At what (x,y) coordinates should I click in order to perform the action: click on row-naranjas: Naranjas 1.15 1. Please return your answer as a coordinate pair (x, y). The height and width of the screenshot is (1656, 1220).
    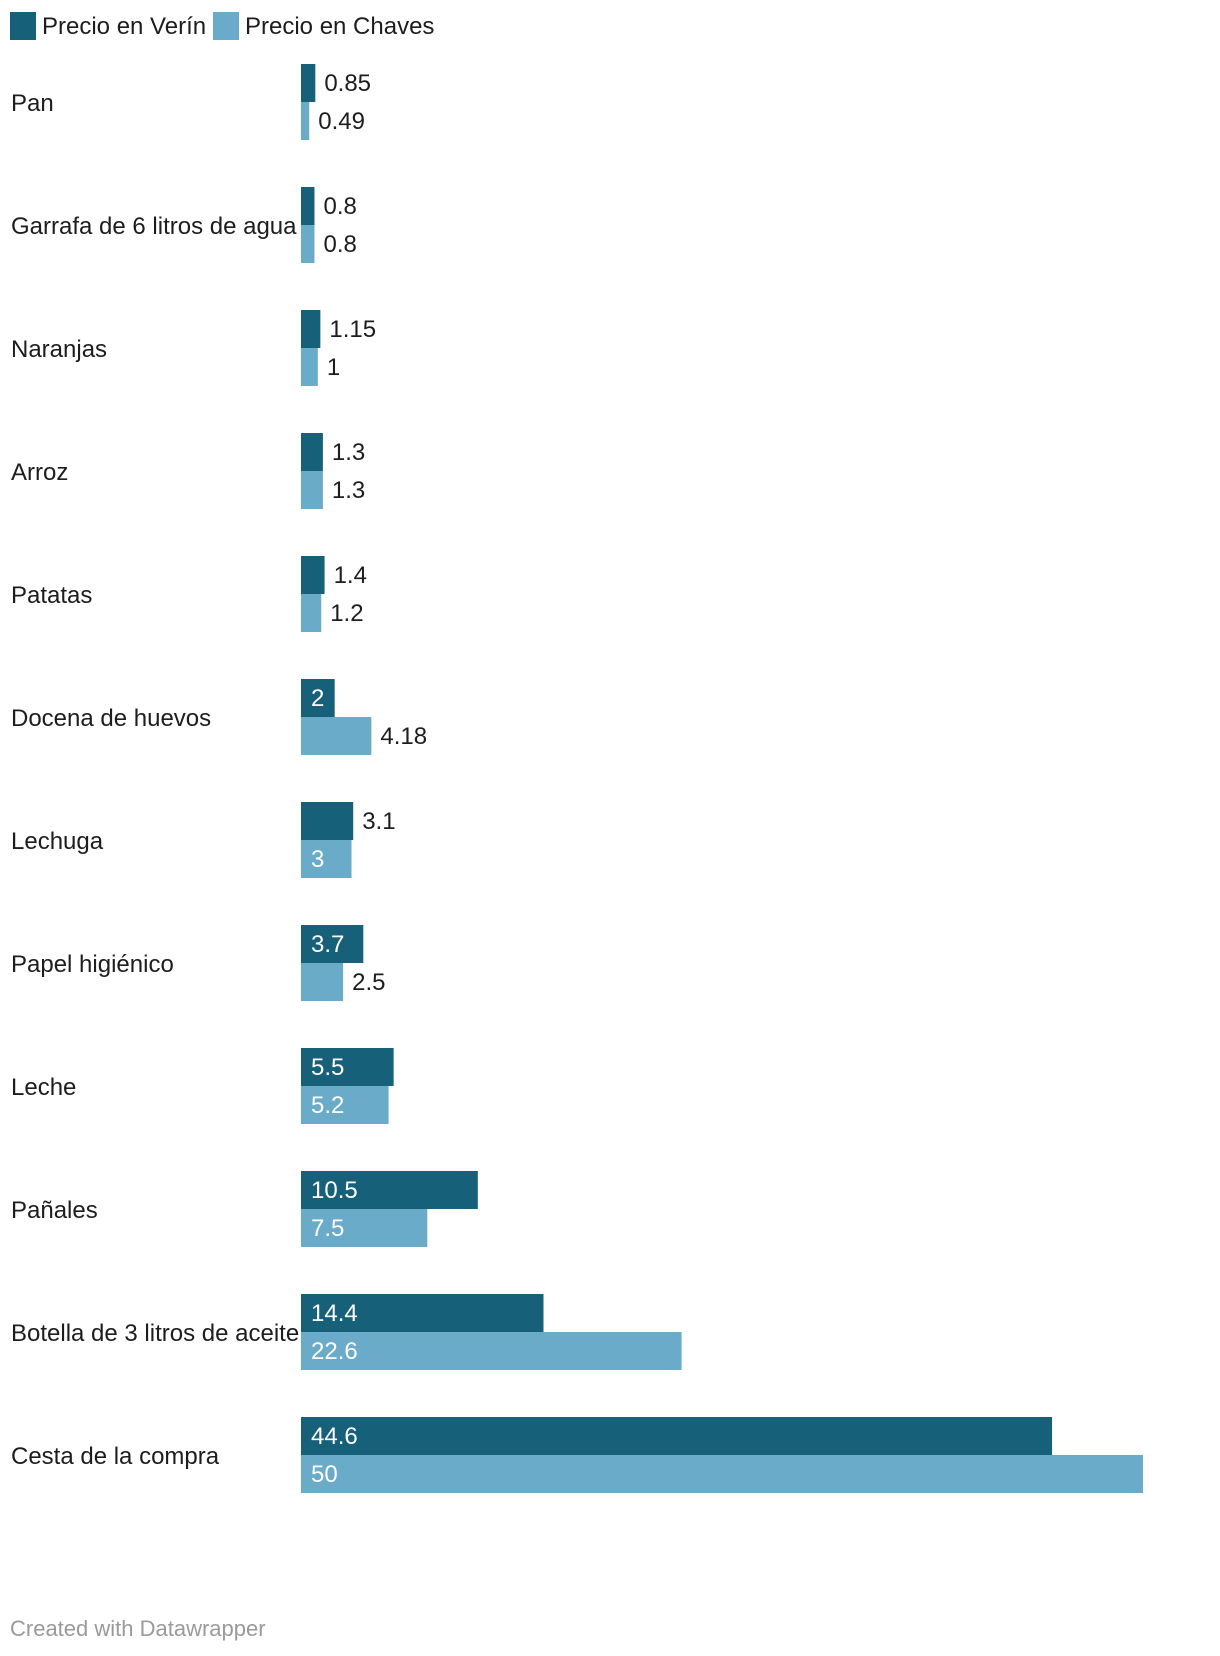
    Looking at the image, I should click on (193, 348).